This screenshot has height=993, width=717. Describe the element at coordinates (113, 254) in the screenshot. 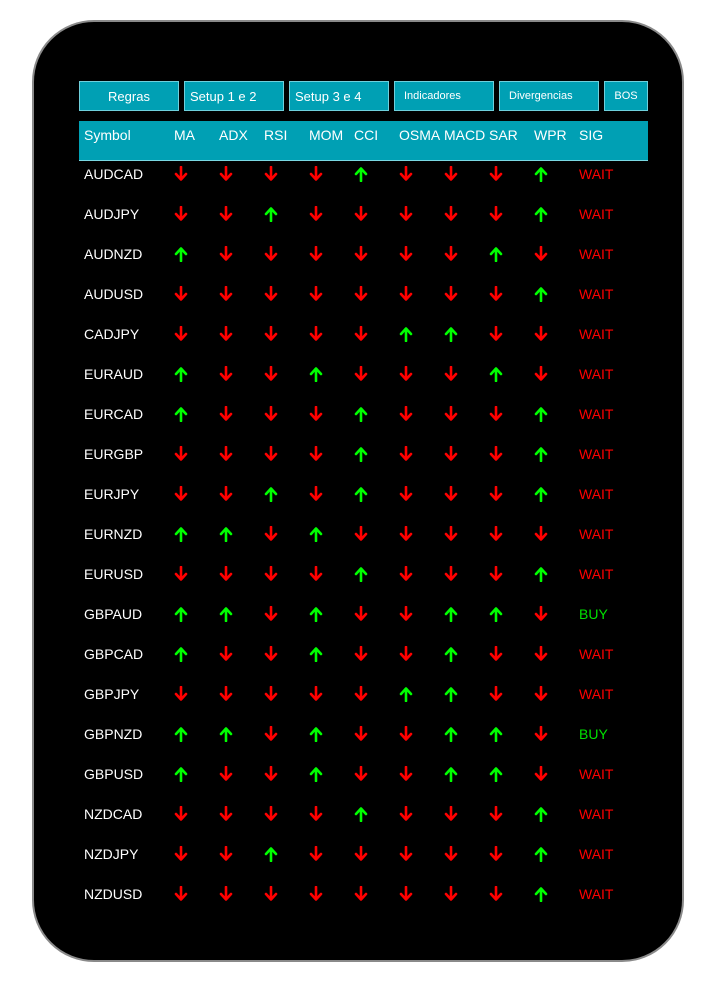

I see `symbol-cell: AUDNZD` at that location.